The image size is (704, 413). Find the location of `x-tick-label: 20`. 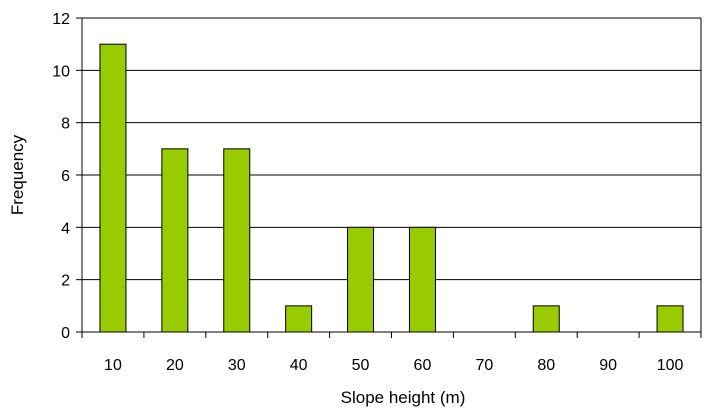

x-tick-label: 20 is located at coordinates (175, 365).